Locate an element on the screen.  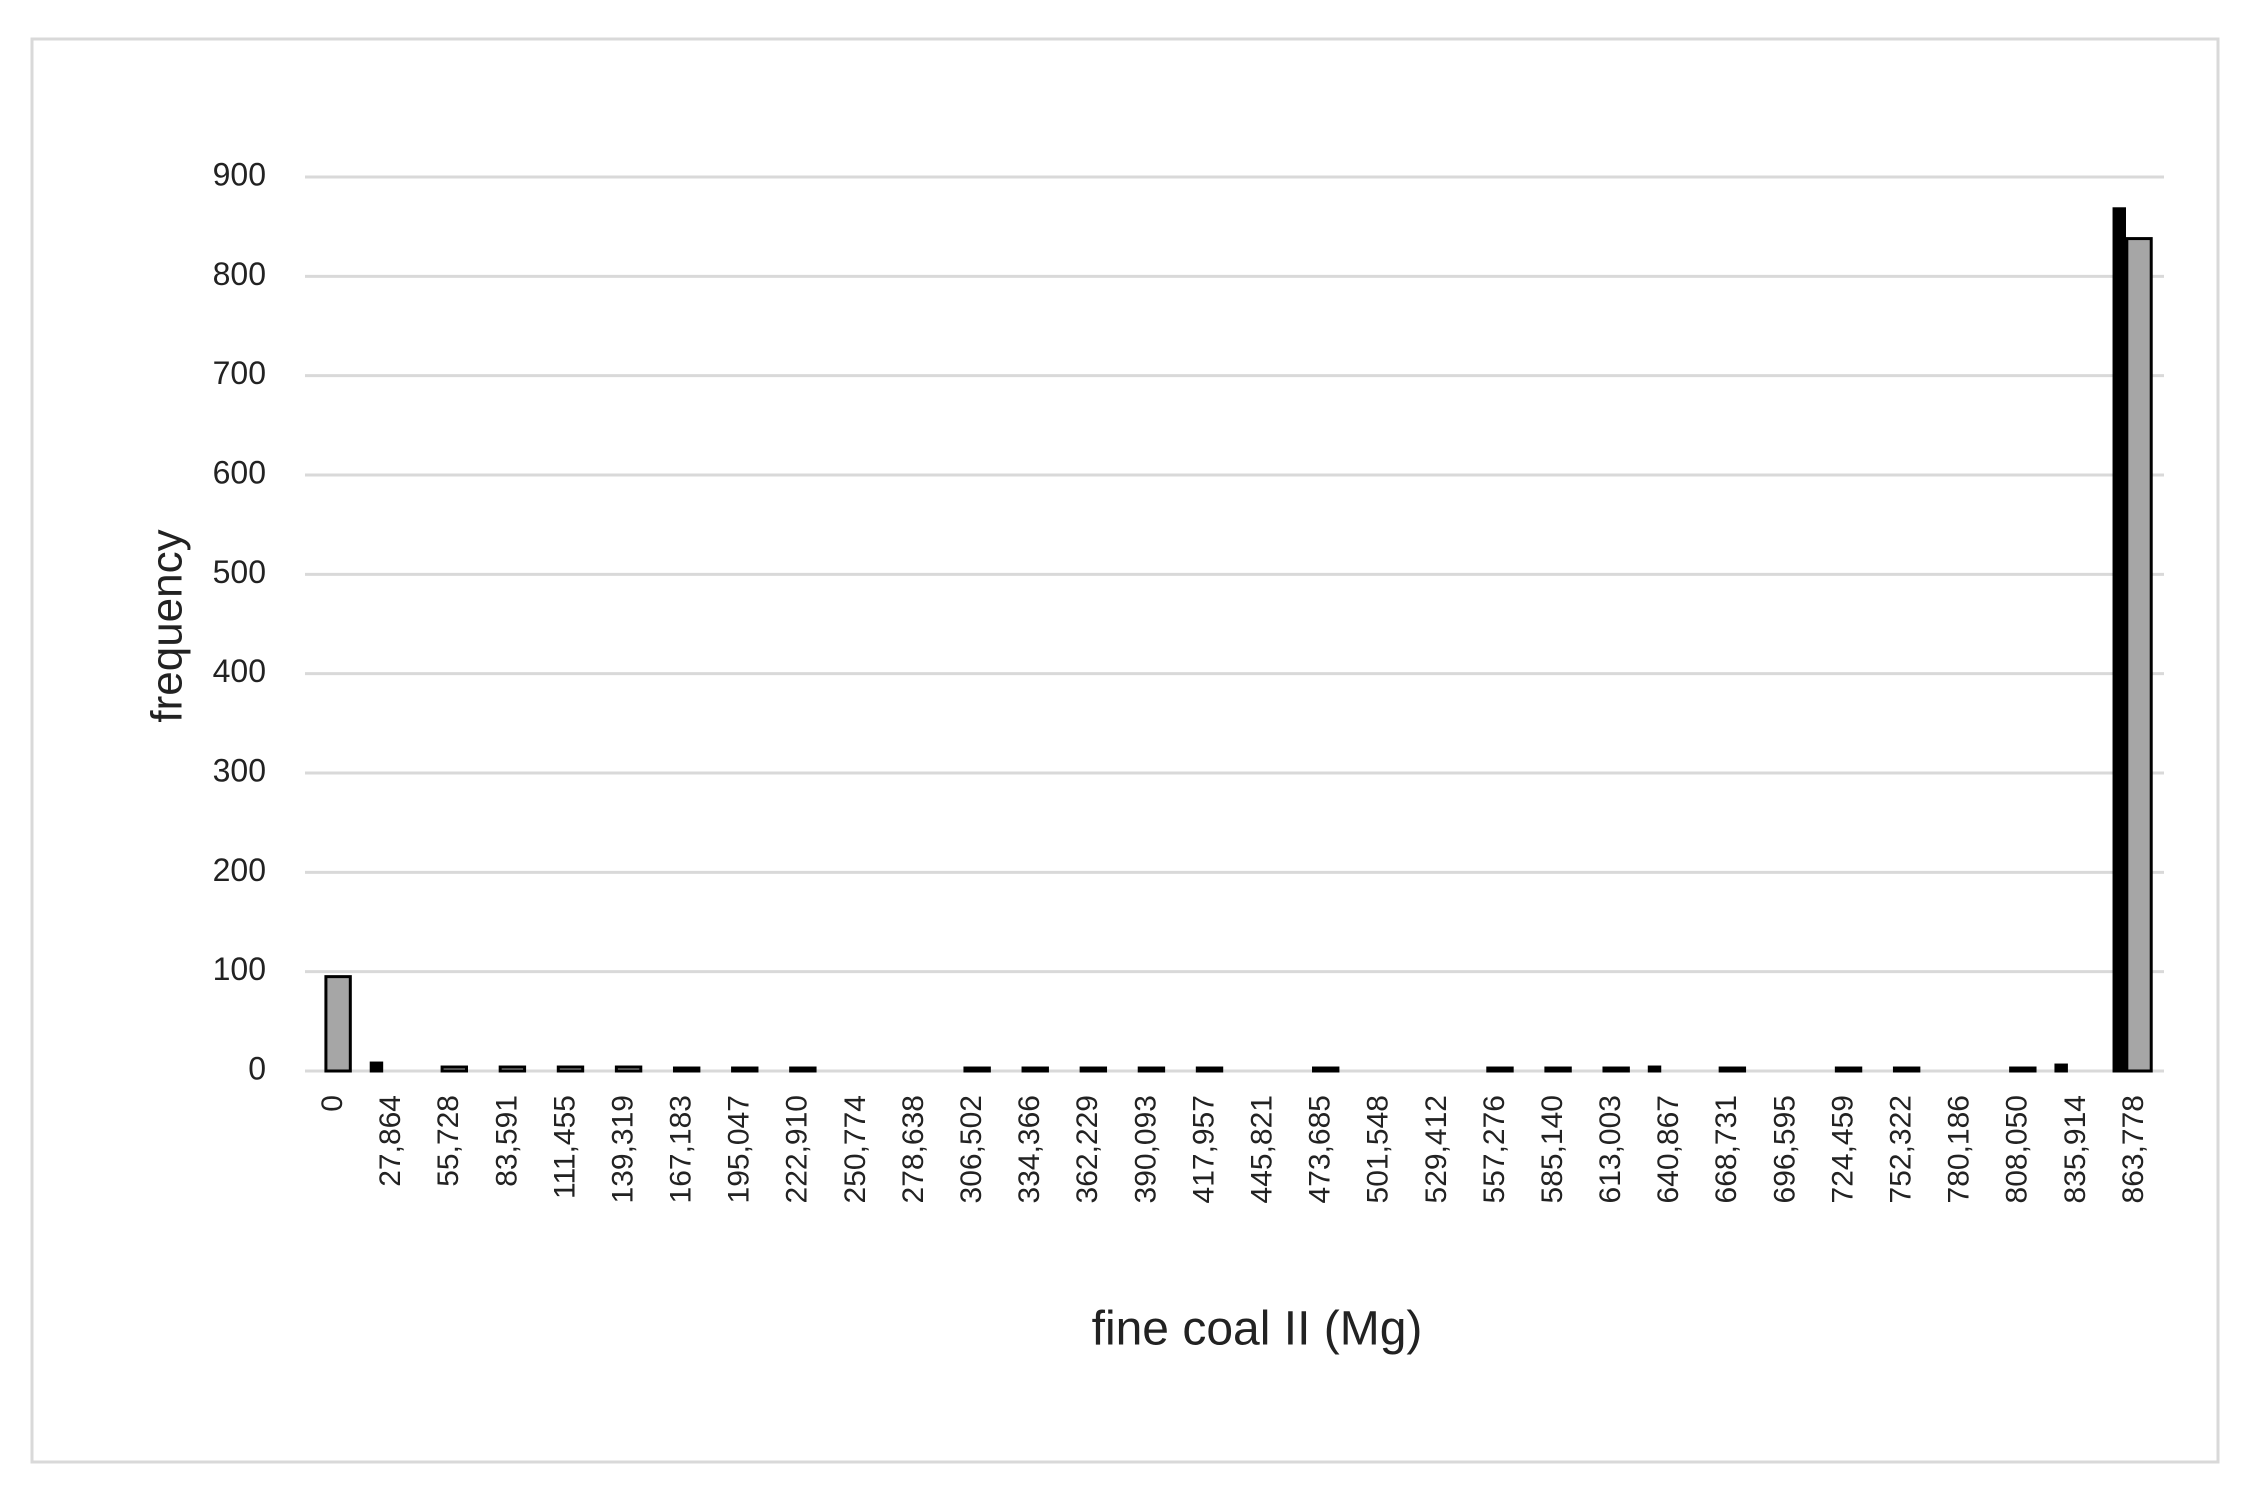
x-tick-label: 417,957 is located at coordinates (1203, 1149).